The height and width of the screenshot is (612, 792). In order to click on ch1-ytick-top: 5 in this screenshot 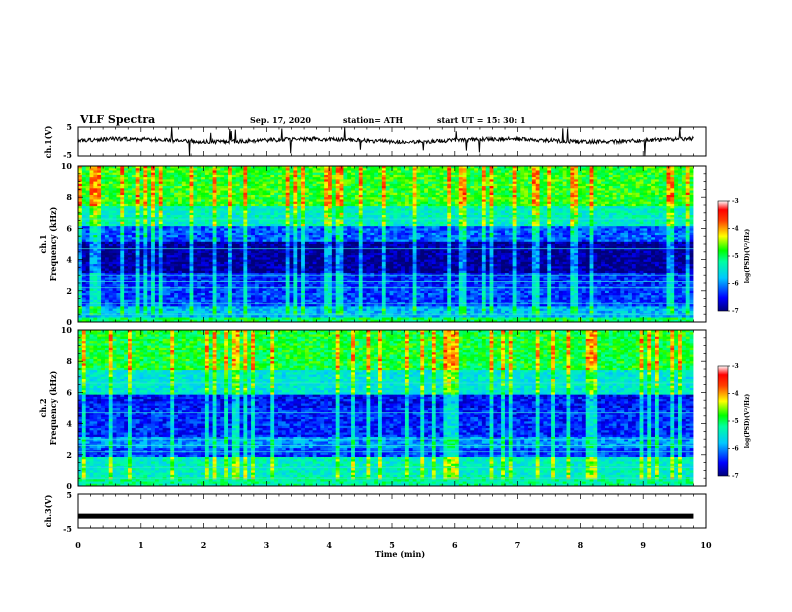, I will do `click(69, 127)`.